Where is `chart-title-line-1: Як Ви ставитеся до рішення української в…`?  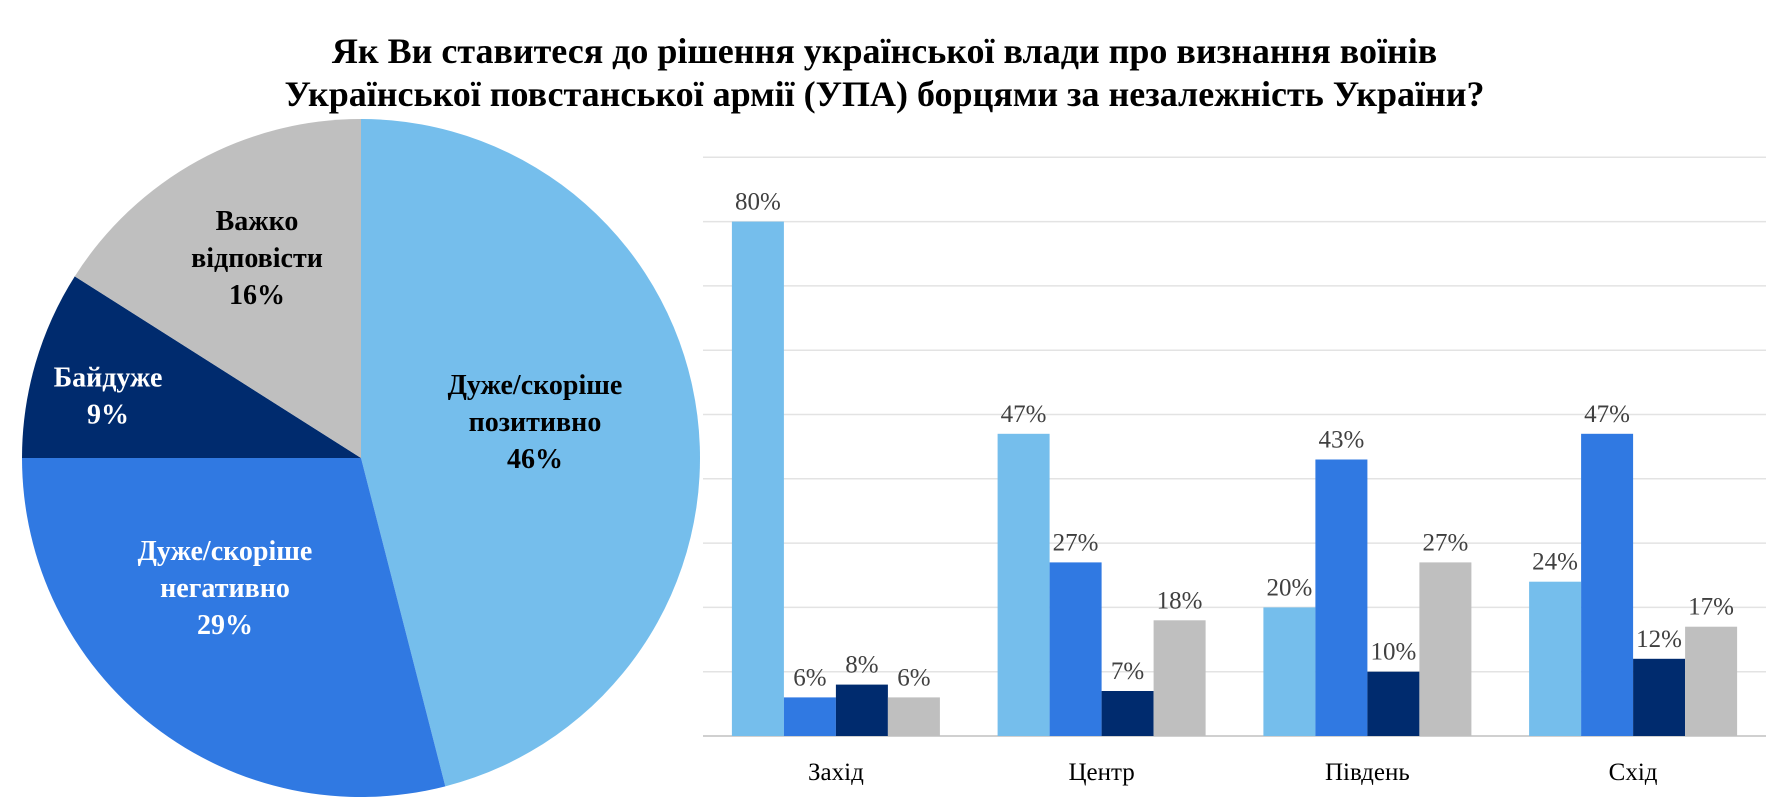
chart-title-line-1: Як Ви ставитеся до рішення української в… is located at coordinates (884, 51).